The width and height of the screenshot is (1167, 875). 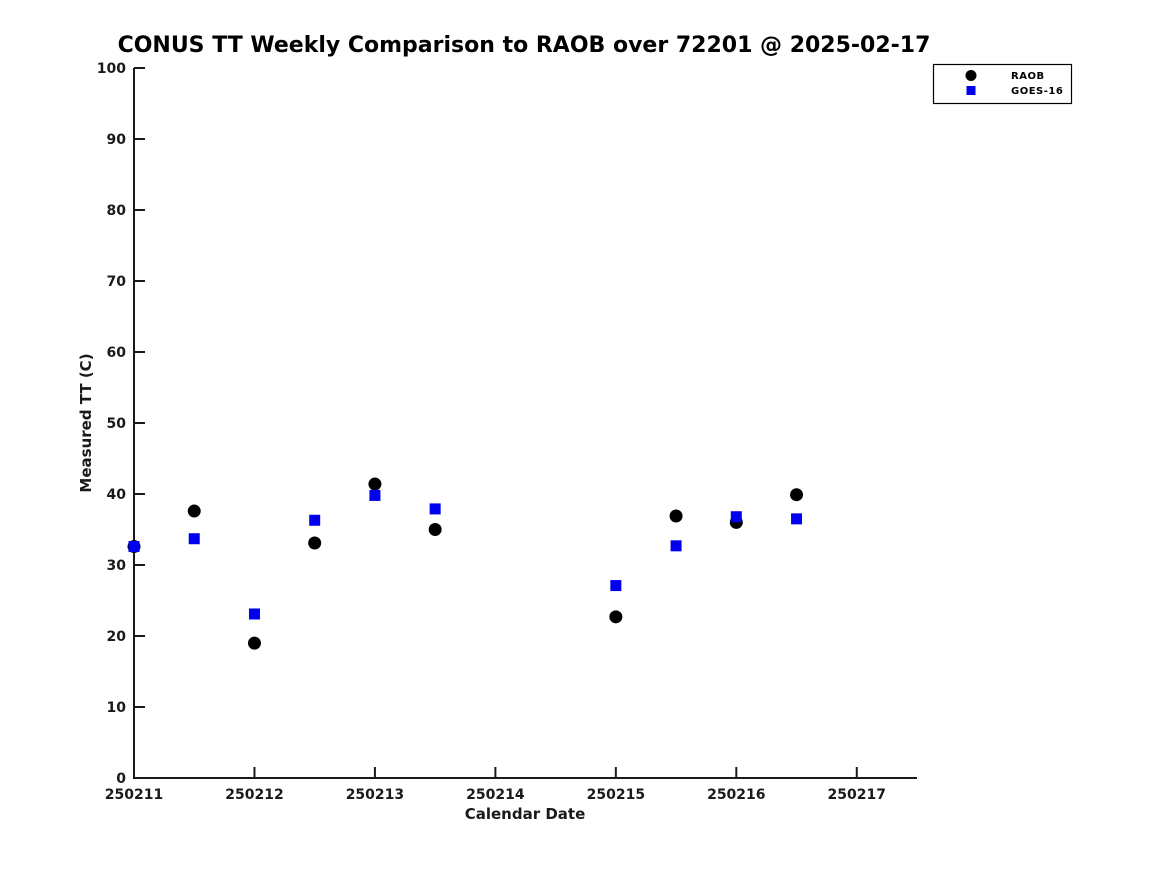 What do you see at coordinates (971, 90) in the screenshot?
I see `legend-marker-goes-16-icon` at bounding box center [971, 90].